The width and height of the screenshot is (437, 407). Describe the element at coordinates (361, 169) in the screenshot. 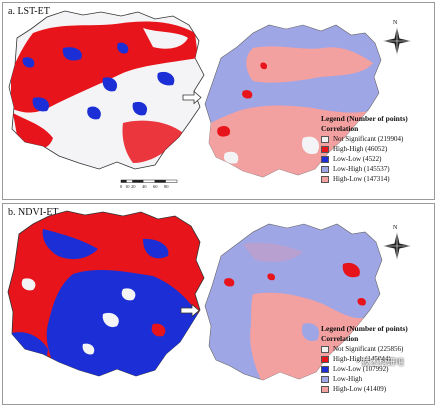

I see `legend-label: Low-High (145537)` at that location.